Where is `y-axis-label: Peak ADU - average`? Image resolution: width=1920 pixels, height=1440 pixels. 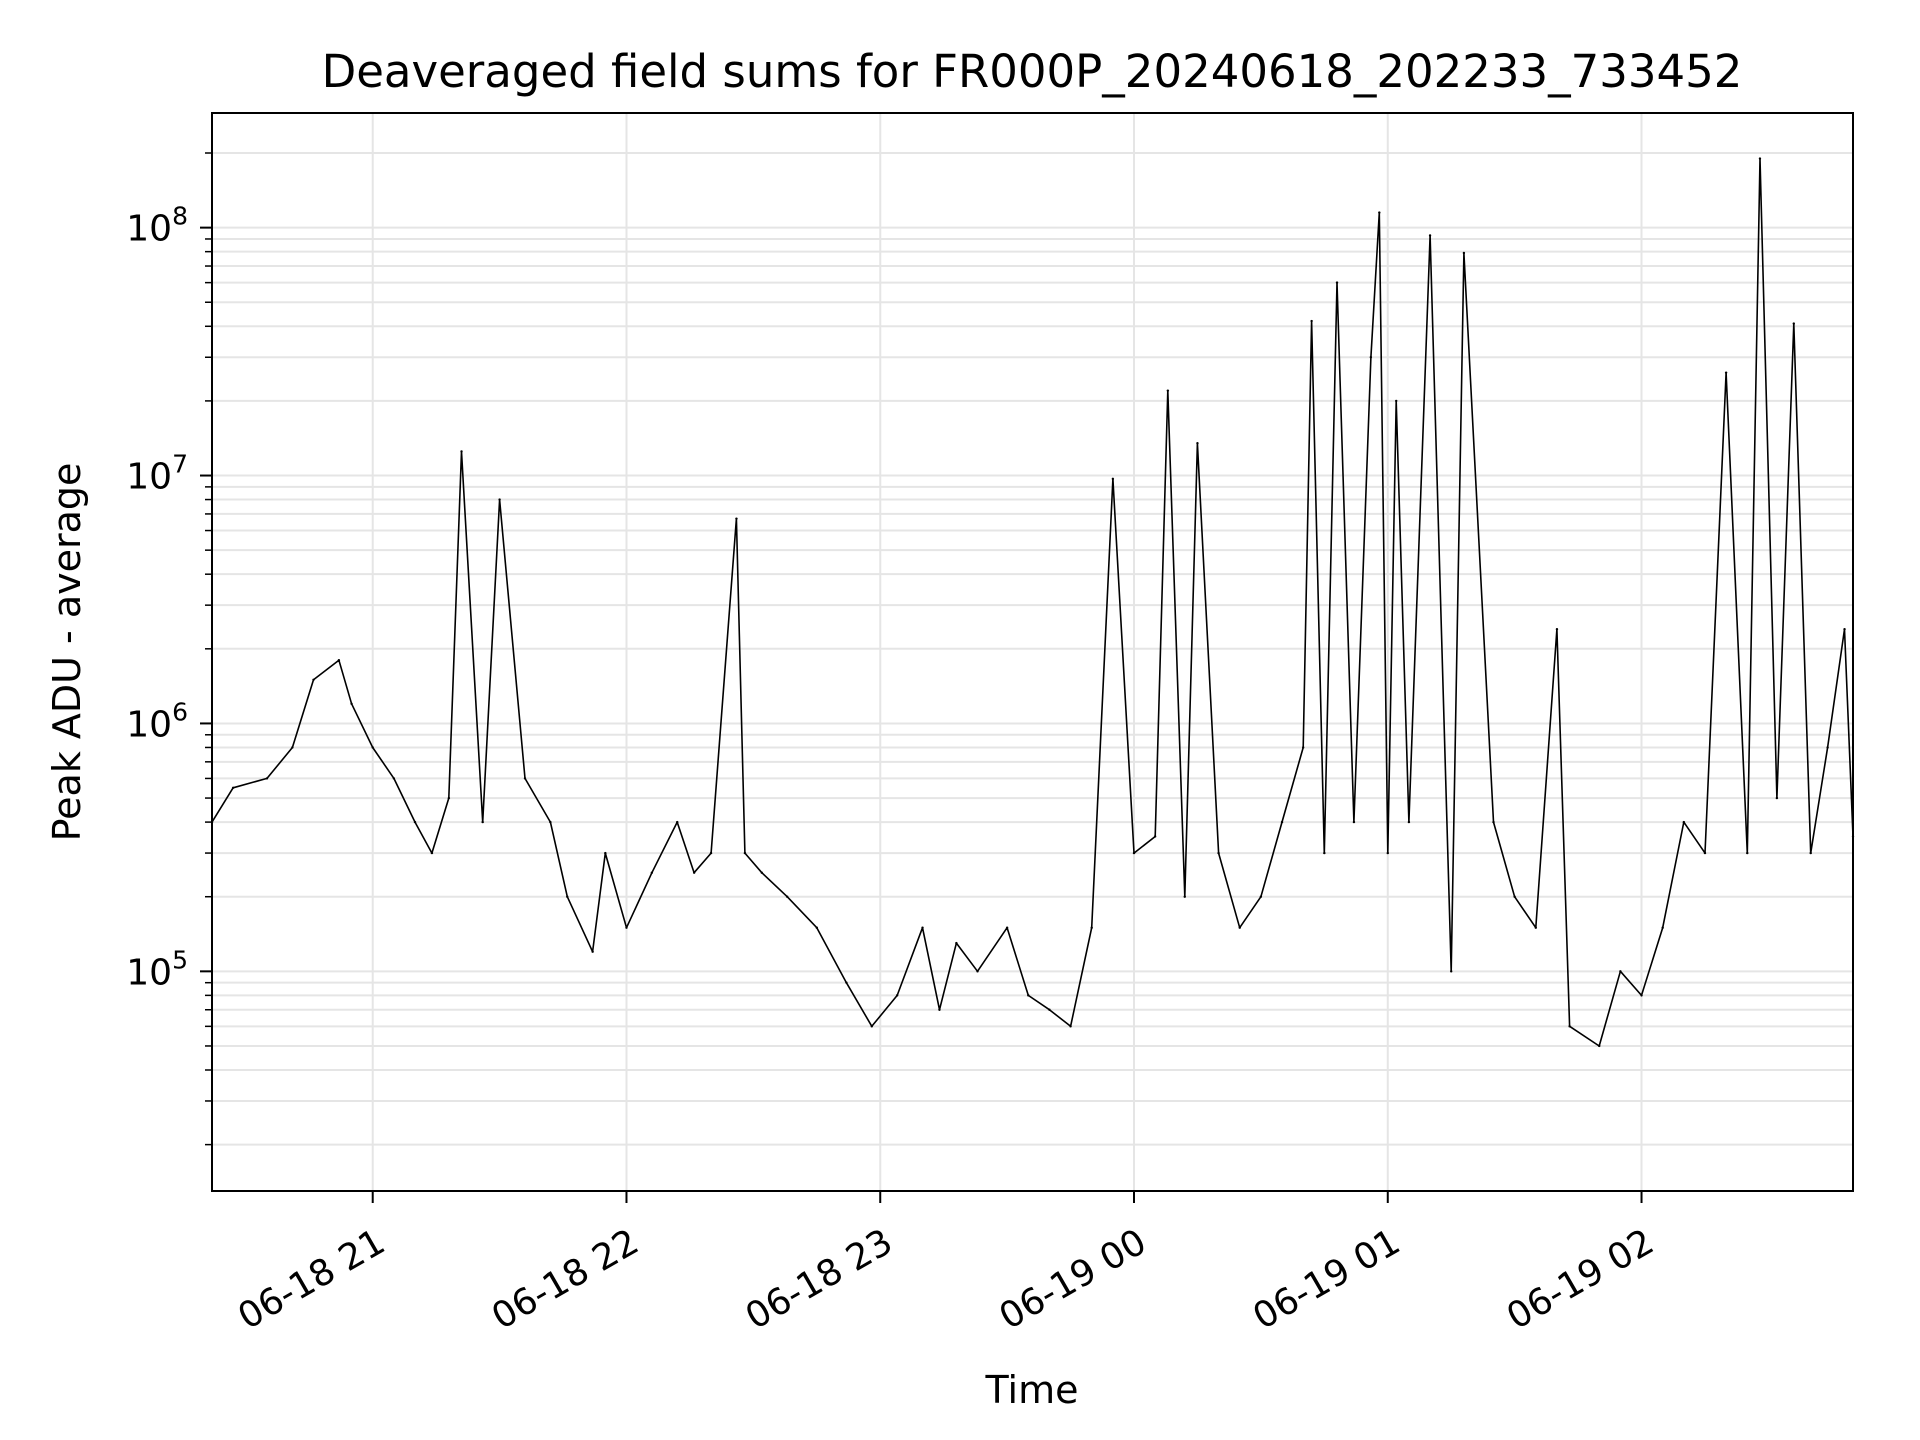
y-axis-label: Peak ADU - average is located at coordinates (67, 652).